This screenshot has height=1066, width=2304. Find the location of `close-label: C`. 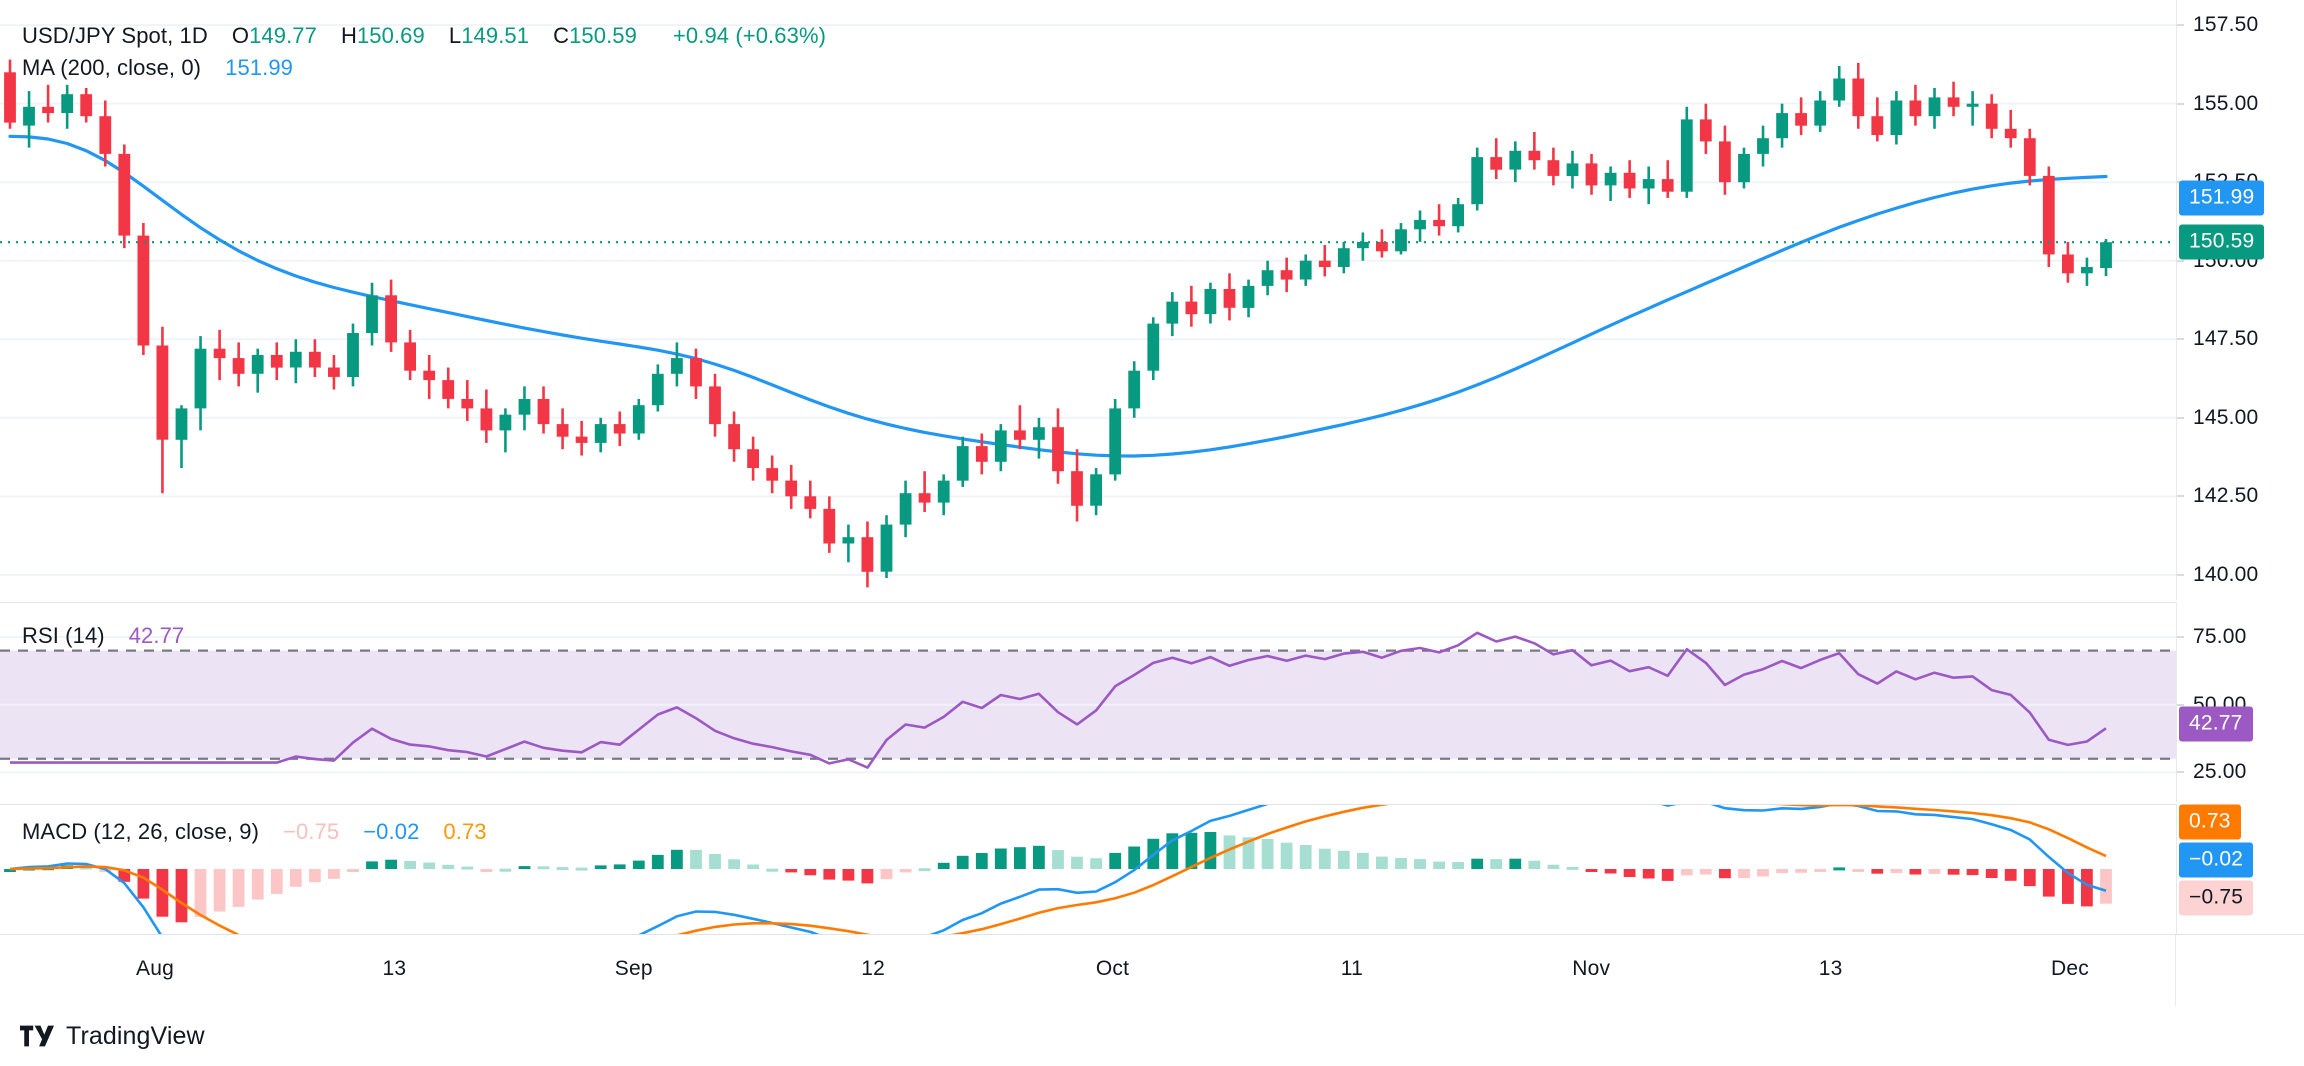

close-label: C is located at coordinates (561, 35).